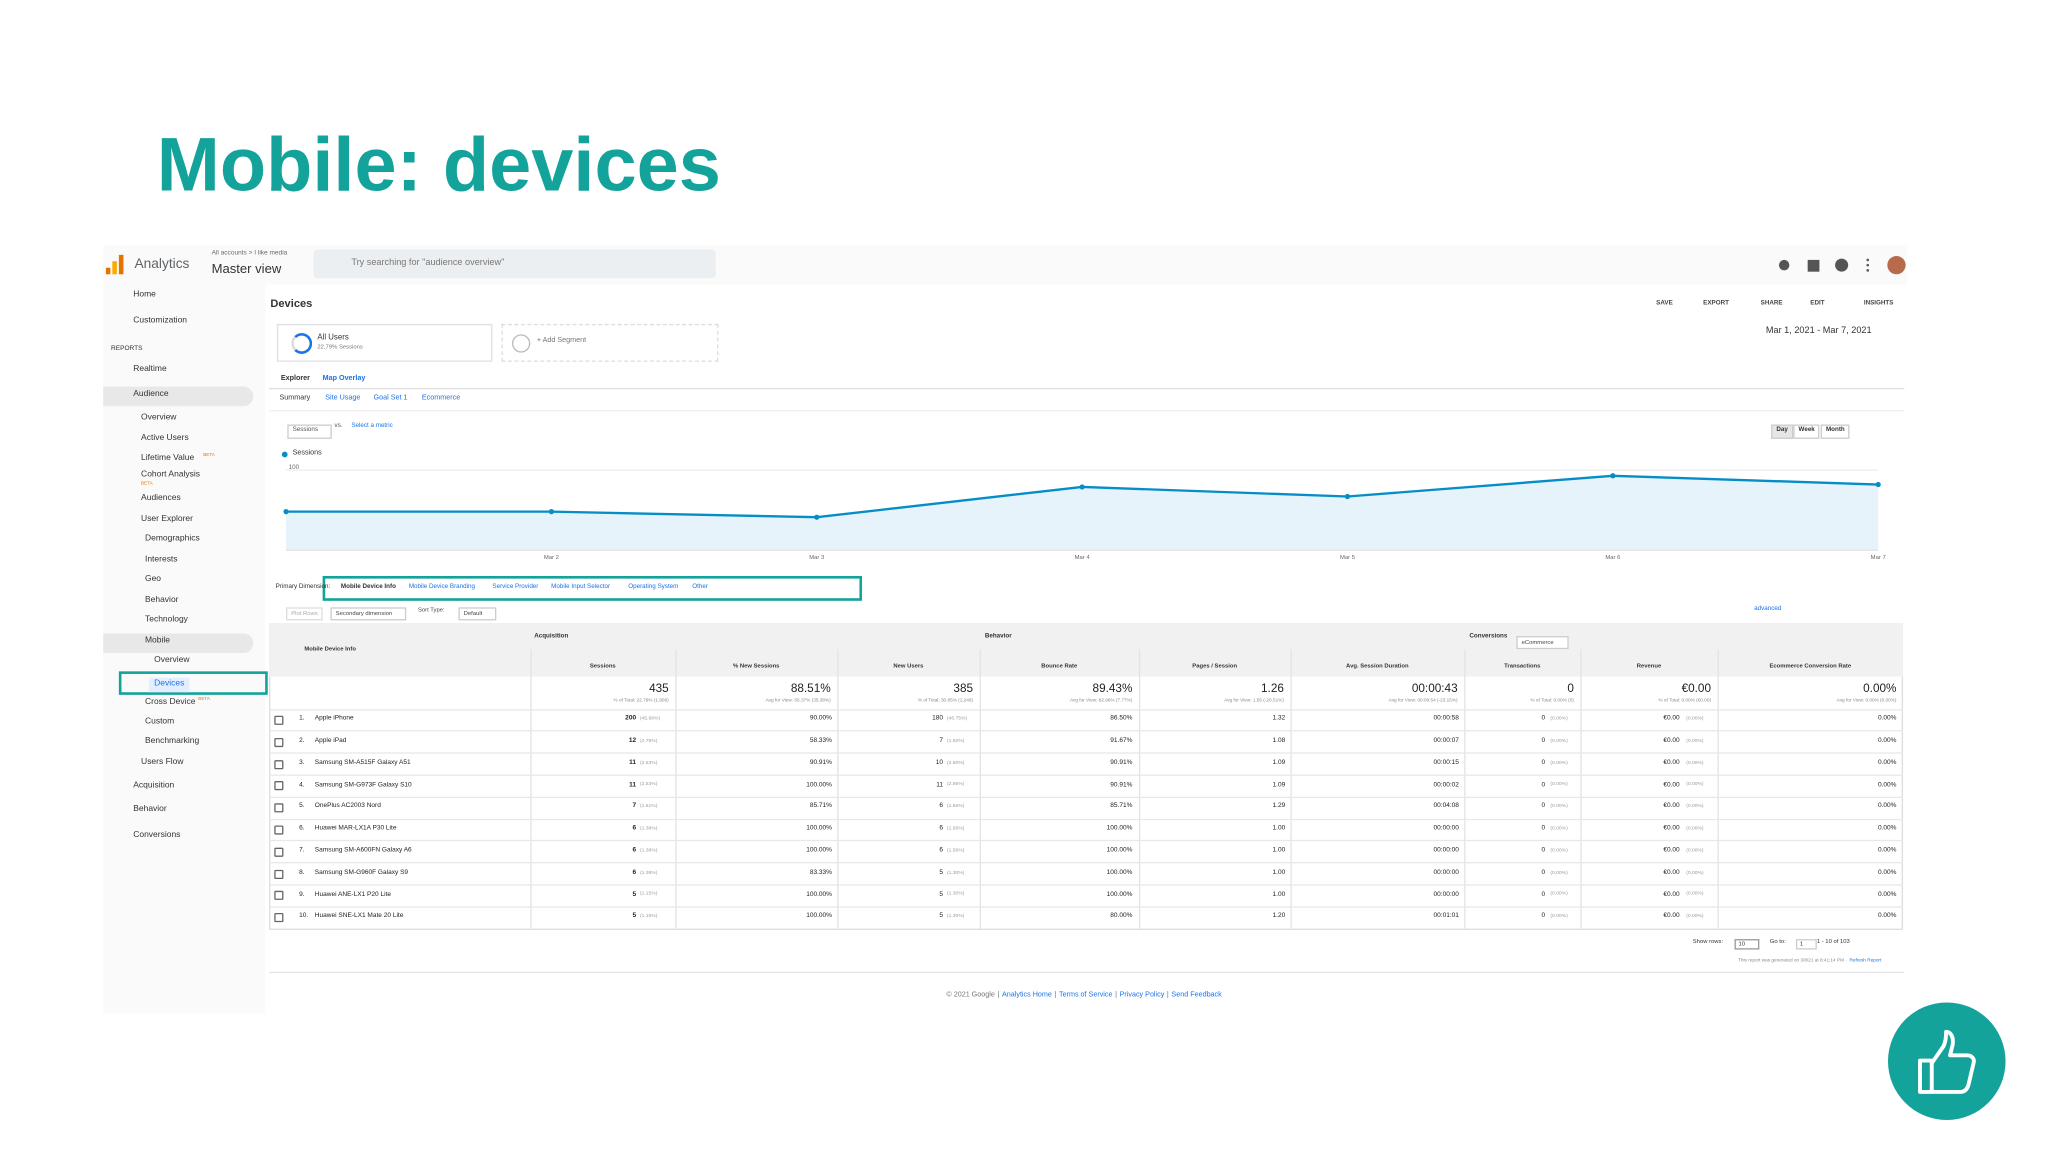  I want to click on nav-item: Realtime, so click(150, 369).